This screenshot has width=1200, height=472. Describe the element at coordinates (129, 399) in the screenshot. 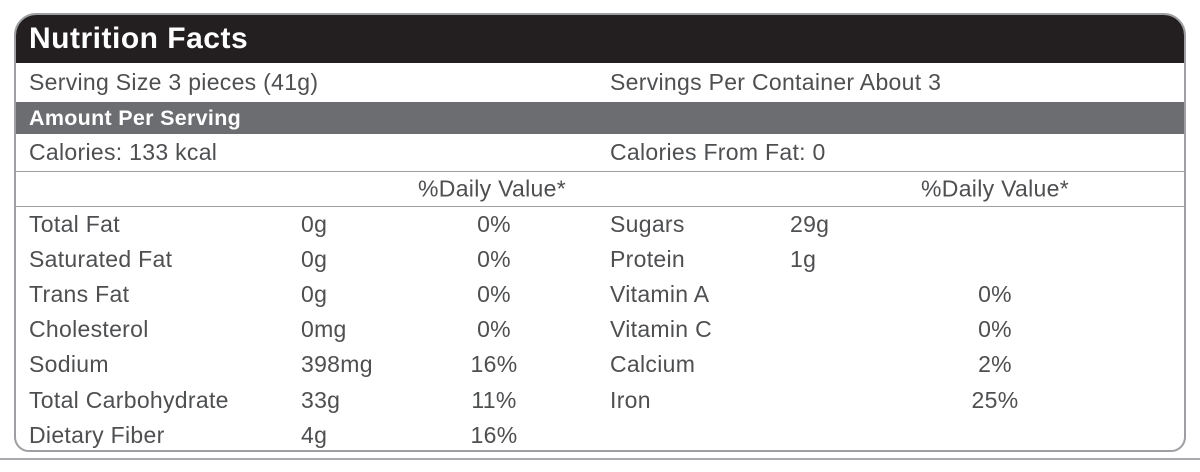

I see `nutrient-name: Total Carbohydrate` at that location.